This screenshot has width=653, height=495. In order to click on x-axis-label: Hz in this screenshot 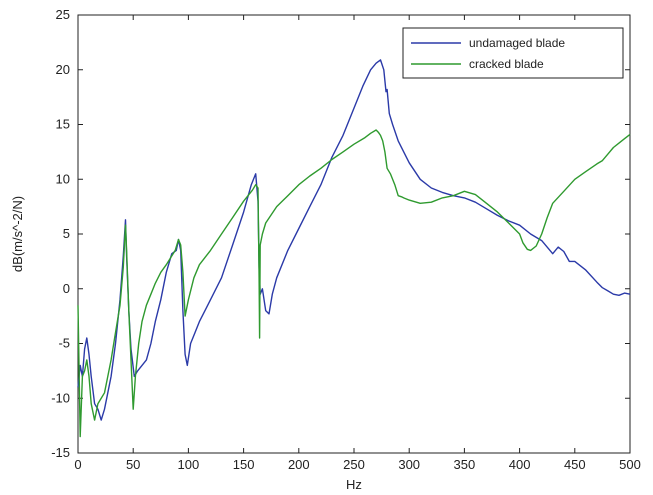, I will do `click(354, 484)`.